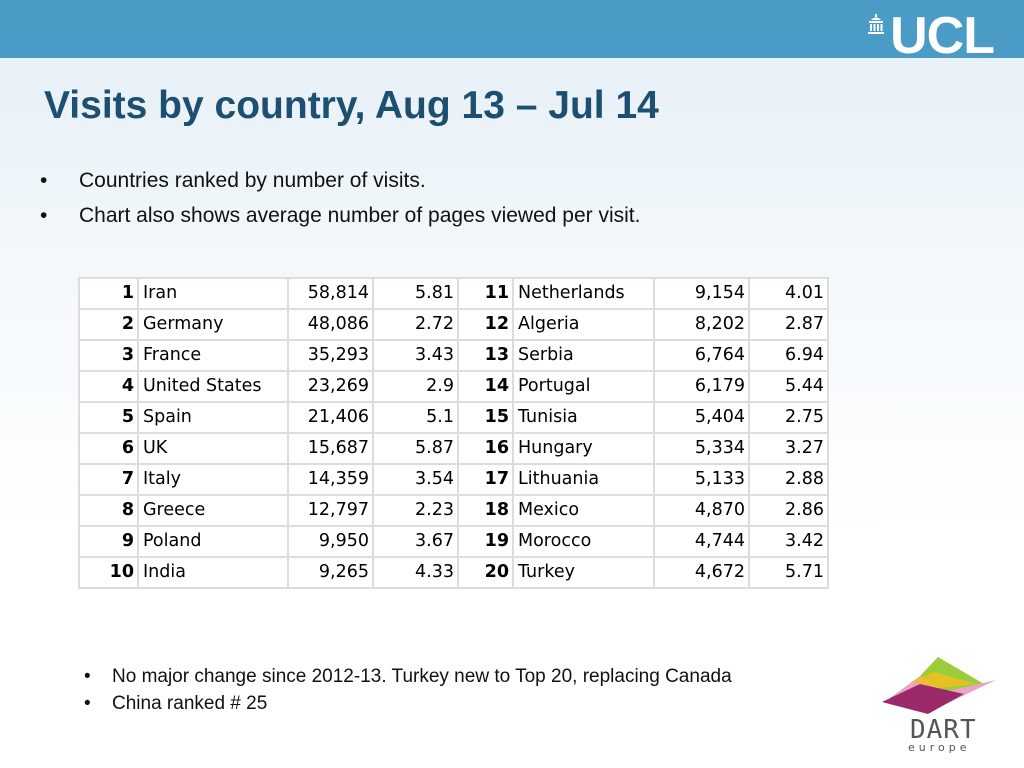 The width and height of the screenshot is (1024, 768). Describe the element at coordinates (876, 24) in the screenshot. I see `portico-icon` at that location.